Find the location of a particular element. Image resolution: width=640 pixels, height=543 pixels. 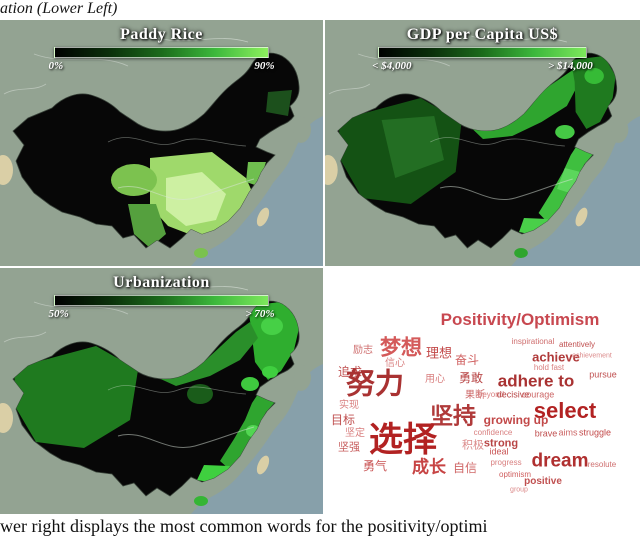

wordcloud-title: Positivity/Optimism is located at coordinates (520, 319).